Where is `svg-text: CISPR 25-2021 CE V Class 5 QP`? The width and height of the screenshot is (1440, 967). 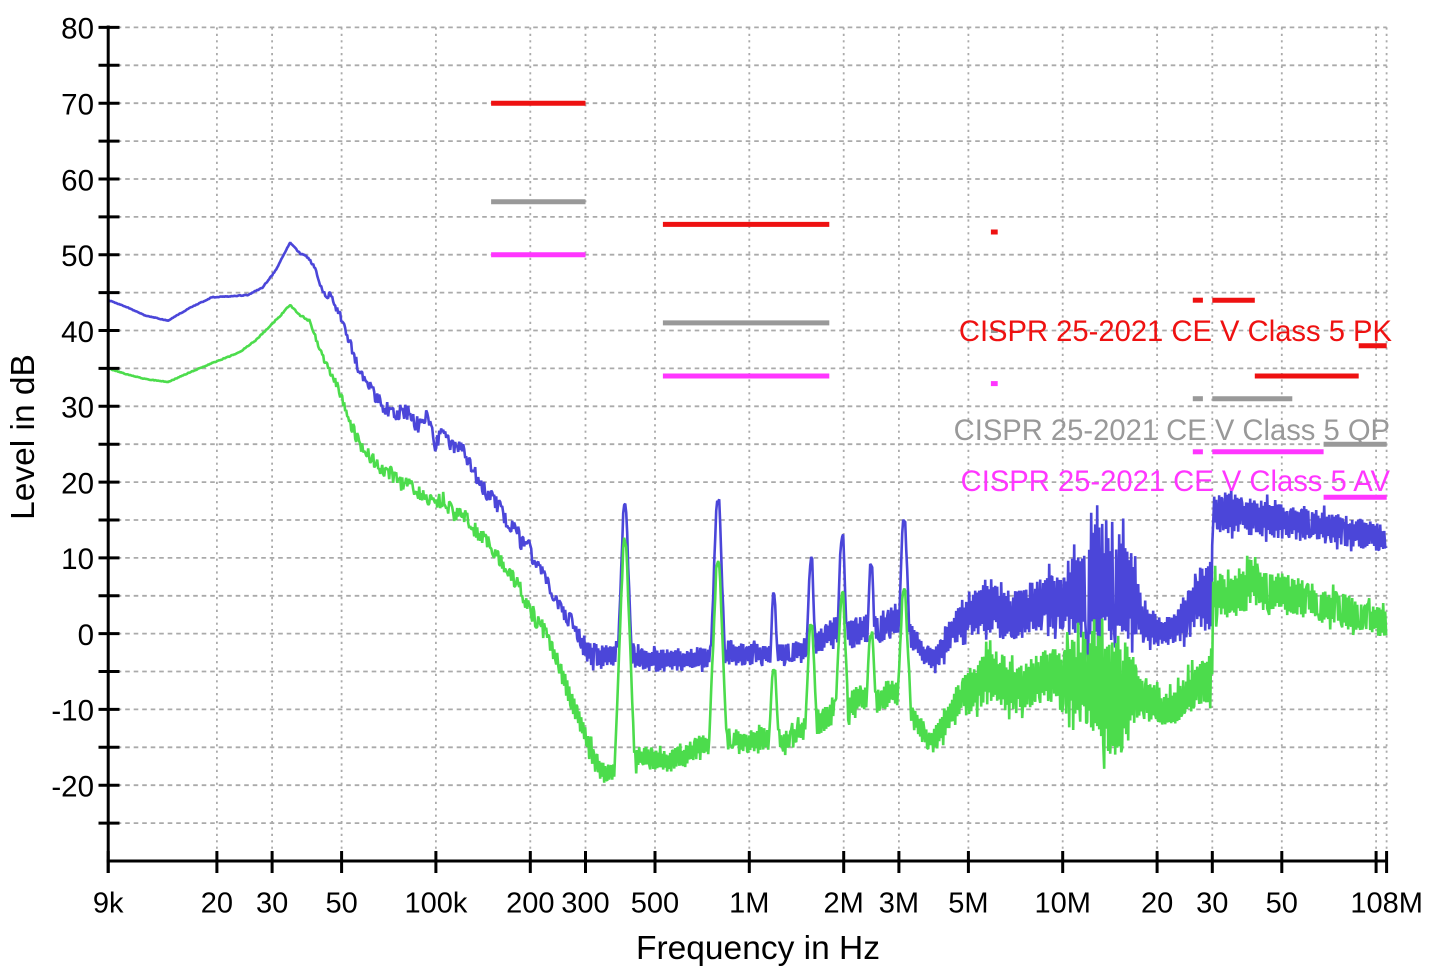 svg-text: CISPR 25-2021 CE V Class 5 QP is located at coordinates (1172, 431).